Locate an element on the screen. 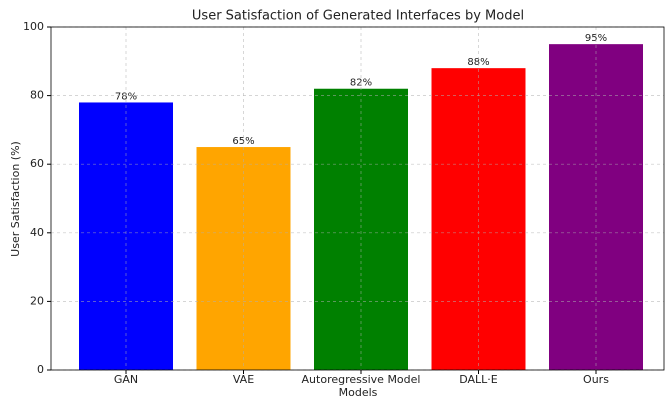  x-tick-label: Autoregressive Model is located at coordinates (361, 379).